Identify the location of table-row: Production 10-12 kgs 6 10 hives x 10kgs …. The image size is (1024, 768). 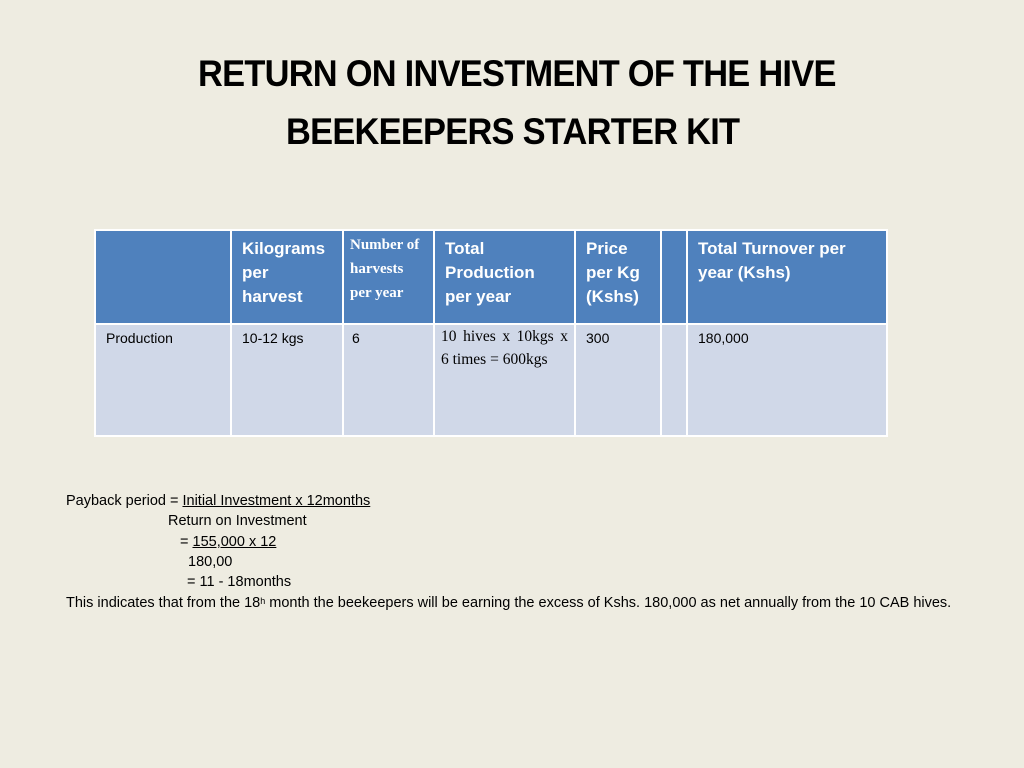
(491, 380).